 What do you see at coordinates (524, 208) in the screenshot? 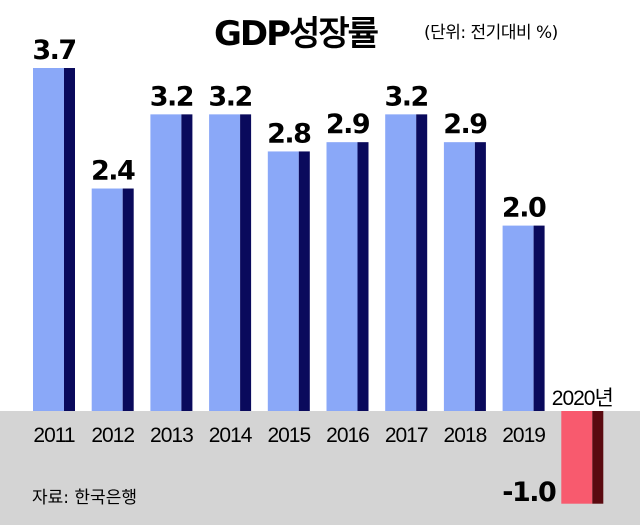
I see `value-label: 2.0` at bounding box center [524, 208].